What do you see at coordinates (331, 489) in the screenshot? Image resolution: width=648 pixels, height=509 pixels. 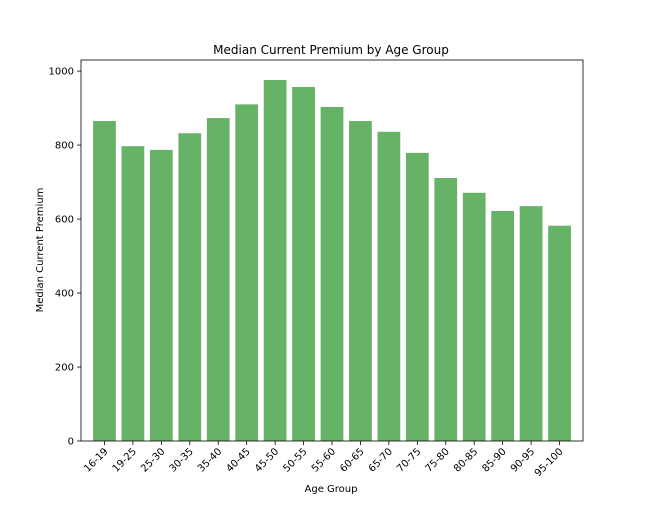 I see `x-axis-label: Age Group` at bounding box center [331, 489].